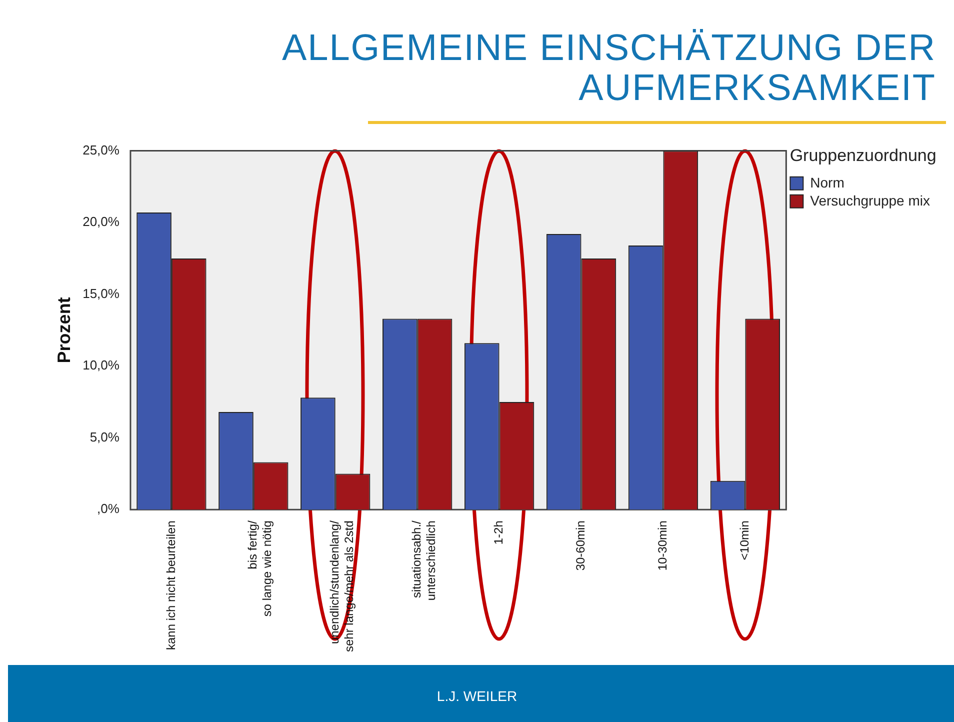 The image size is (954, 722). I want to click on y-tick-label: 10,0%, so click(101, 365).